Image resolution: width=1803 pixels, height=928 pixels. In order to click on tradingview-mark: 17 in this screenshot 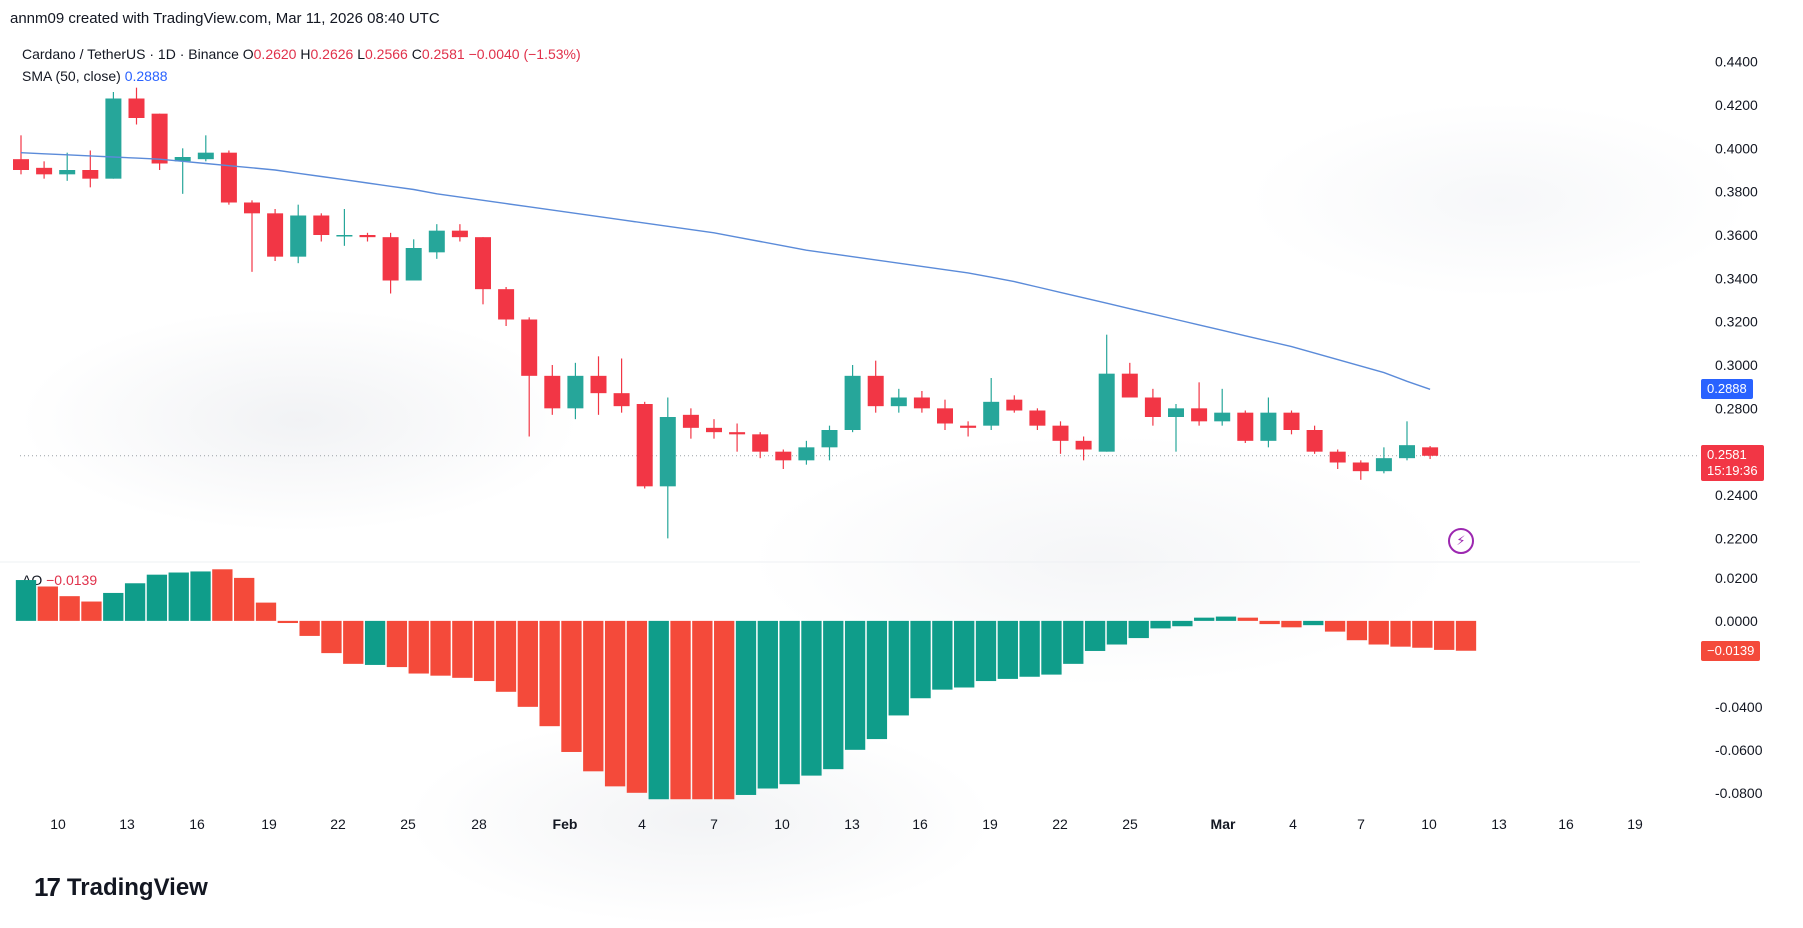, I will do `click(47, 887)`.